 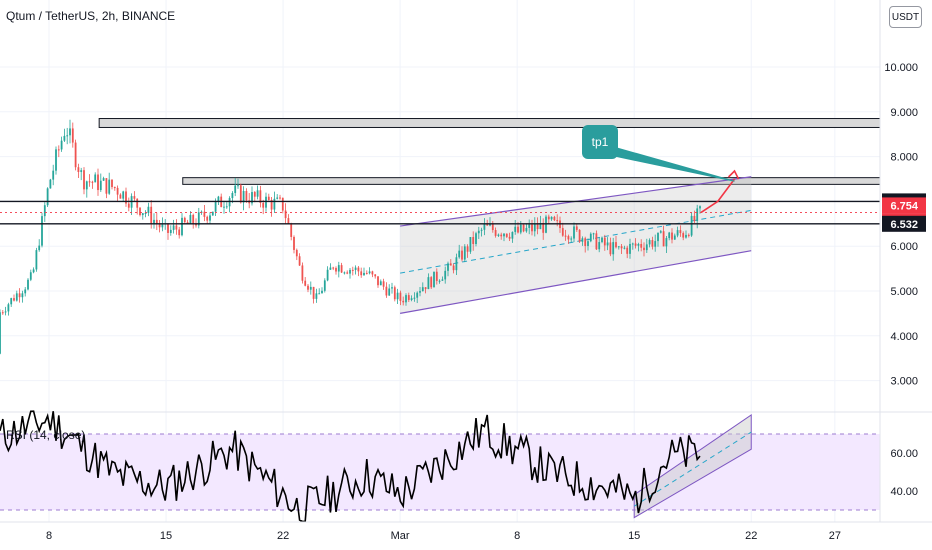 I want to click on horizontal-levels, so click(x=440, y=212).